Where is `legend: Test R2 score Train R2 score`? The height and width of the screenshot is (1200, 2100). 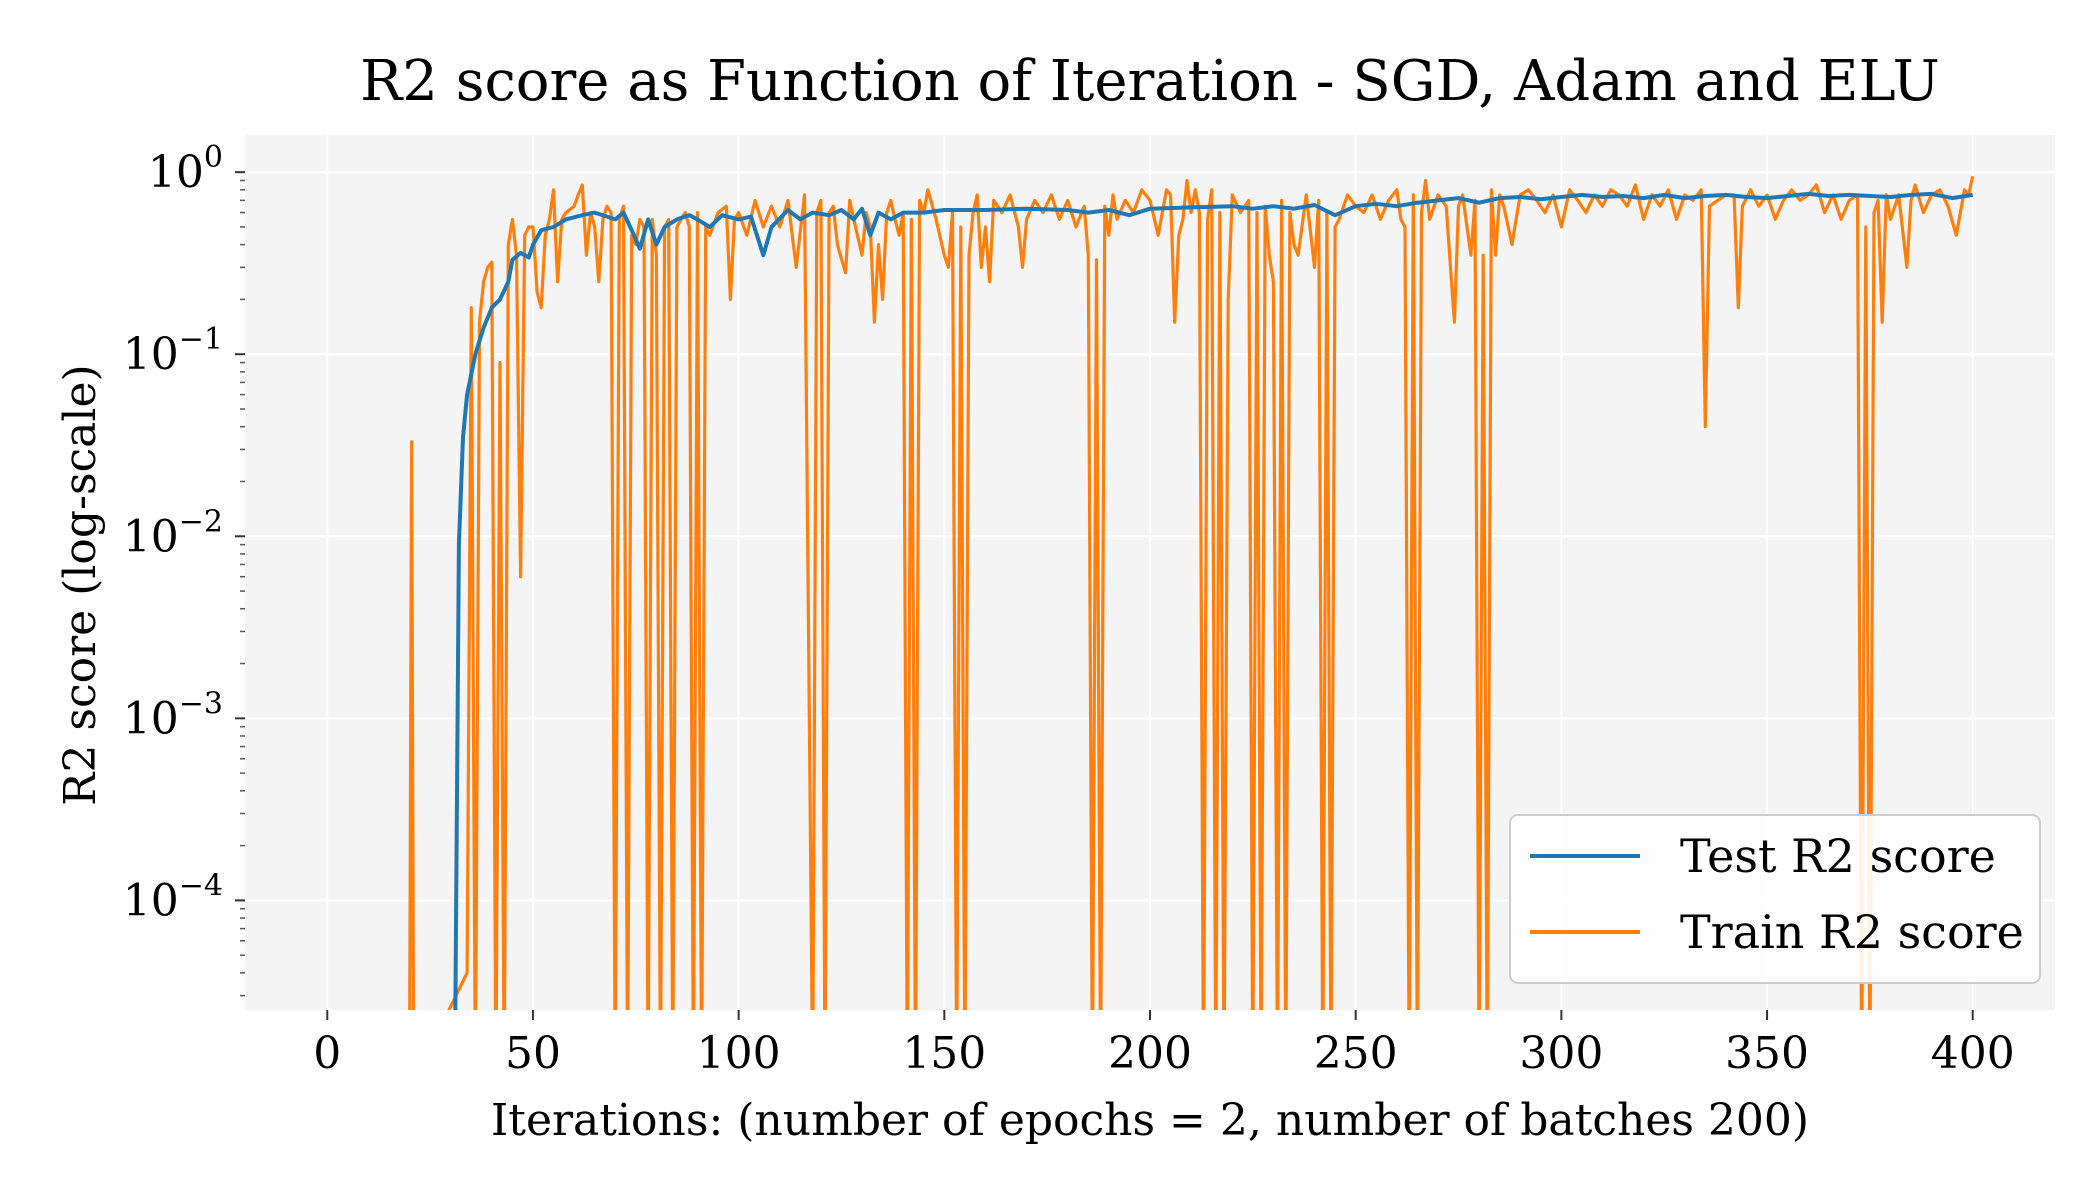
legend: Test R2 score Train R2 score is located at coordinates (1775, 899).